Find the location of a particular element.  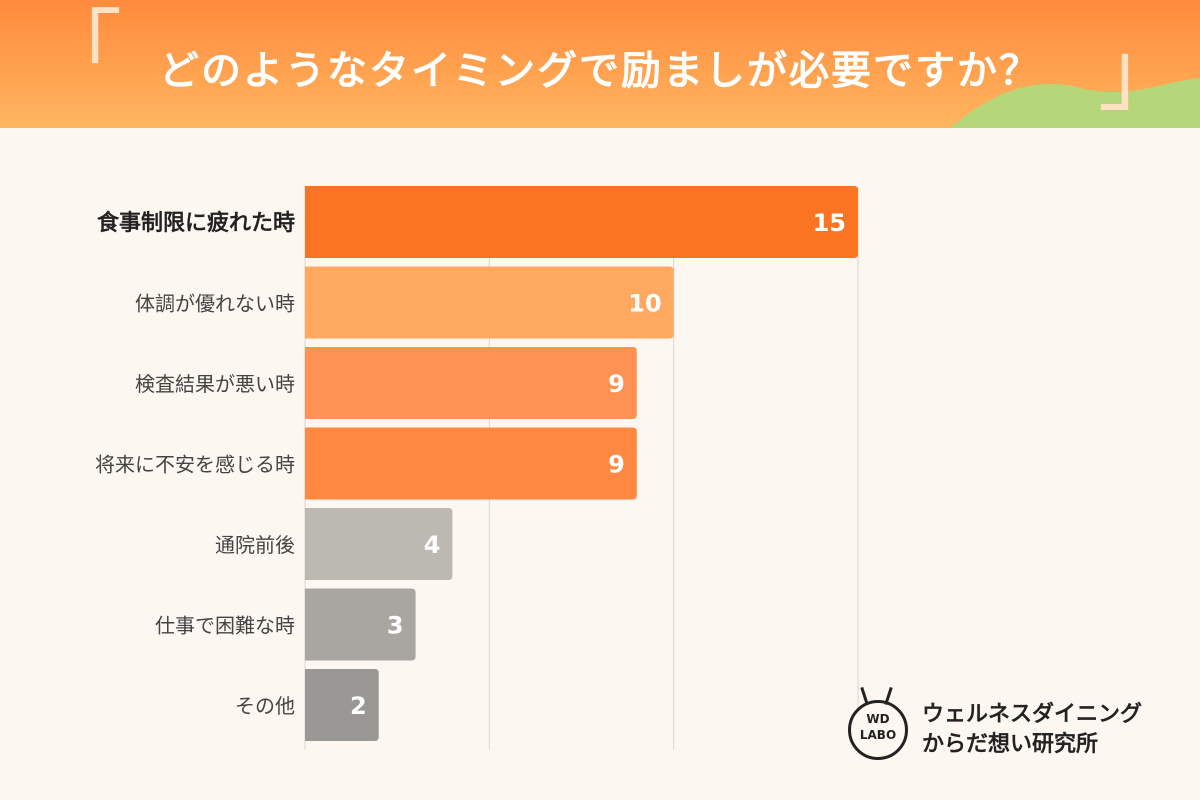

value-label-5: 3 is located at coordinates (395, 626).